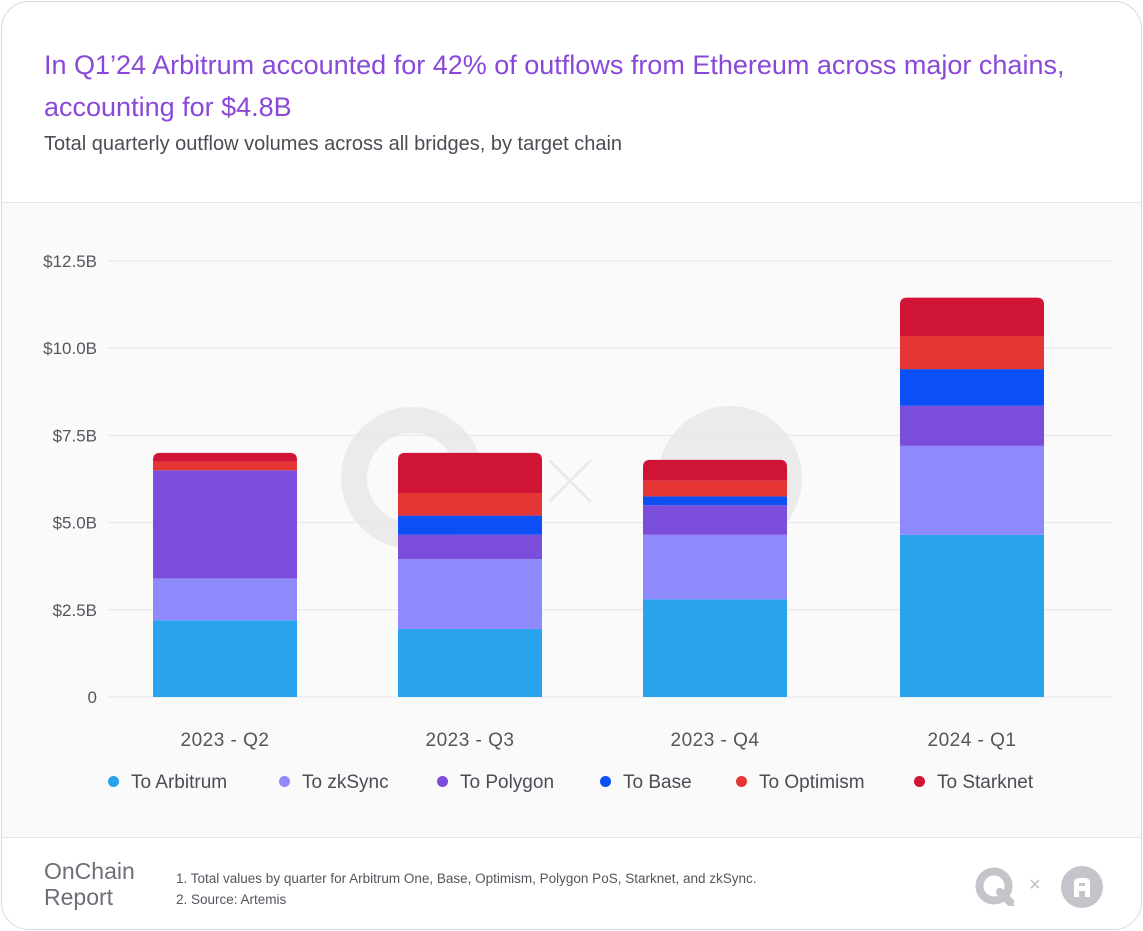 This screenshot has height=931, width=1143. Describe the element at coordinates (345, 782) in the screenshot. I see `legend-label: To zkSync` at that location.